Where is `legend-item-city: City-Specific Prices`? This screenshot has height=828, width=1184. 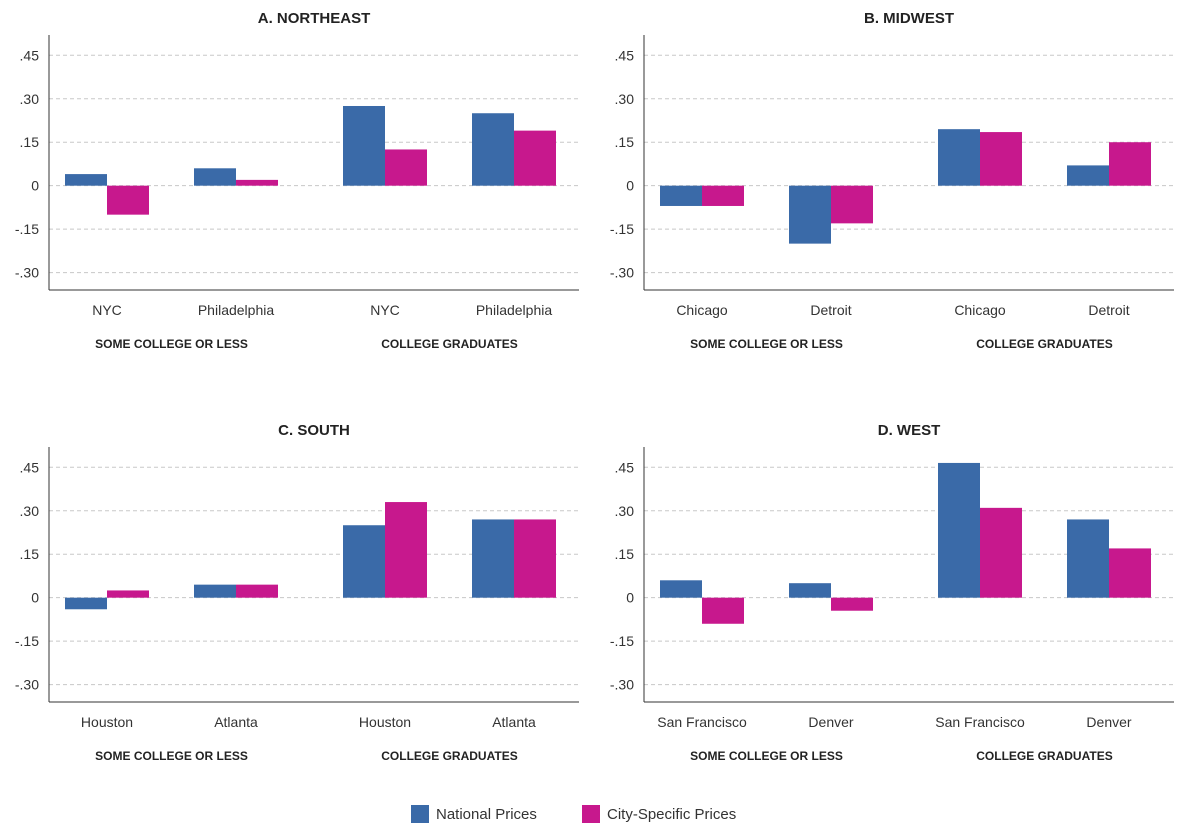
legend-item-city: City-Specific Prices is located at coordinates (659, 814).